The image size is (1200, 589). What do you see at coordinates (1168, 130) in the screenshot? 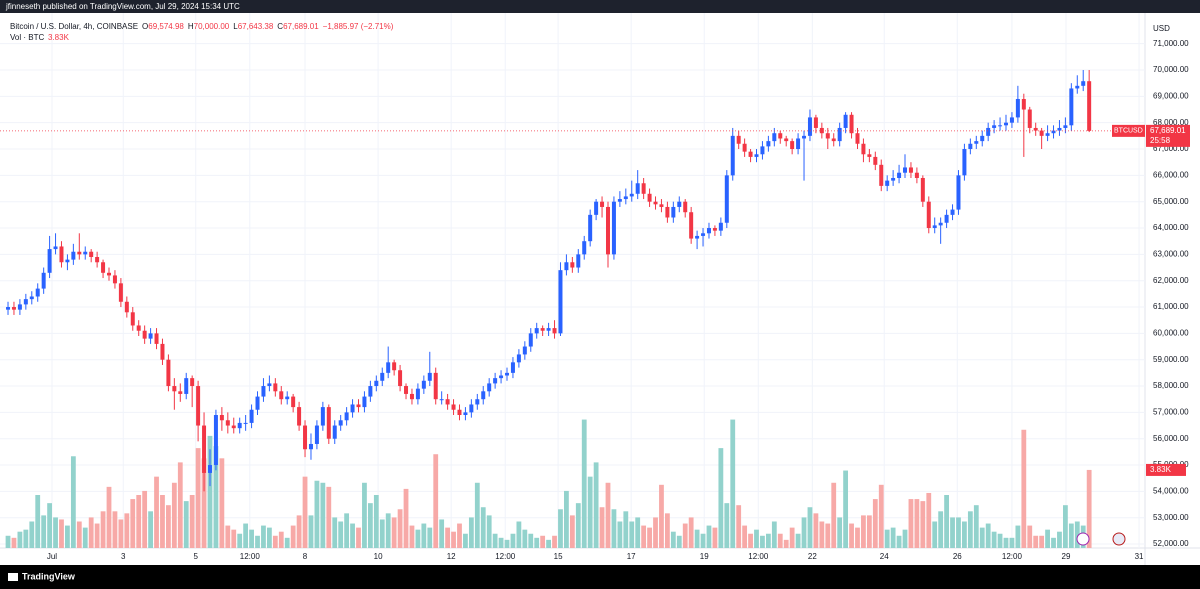
I see `last-price-label: 67,689.01` at bounding box center [1168, 130].